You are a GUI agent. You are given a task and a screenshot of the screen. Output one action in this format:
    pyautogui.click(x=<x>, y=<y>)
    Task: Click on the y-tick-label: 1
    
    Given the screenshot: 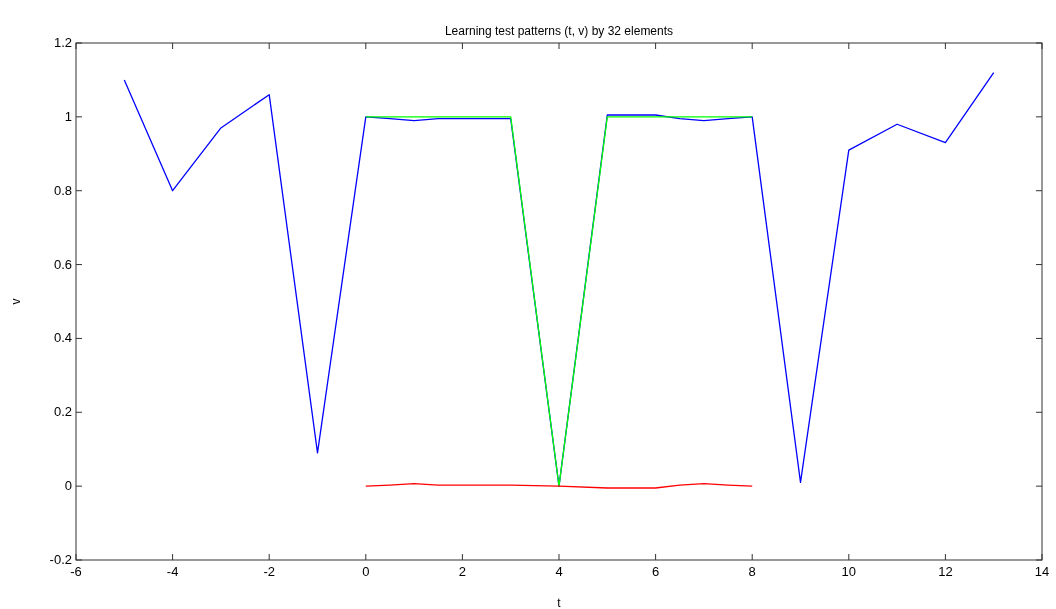 What is the action you would take?
    pyautogui.click(x=68, y=116)
    